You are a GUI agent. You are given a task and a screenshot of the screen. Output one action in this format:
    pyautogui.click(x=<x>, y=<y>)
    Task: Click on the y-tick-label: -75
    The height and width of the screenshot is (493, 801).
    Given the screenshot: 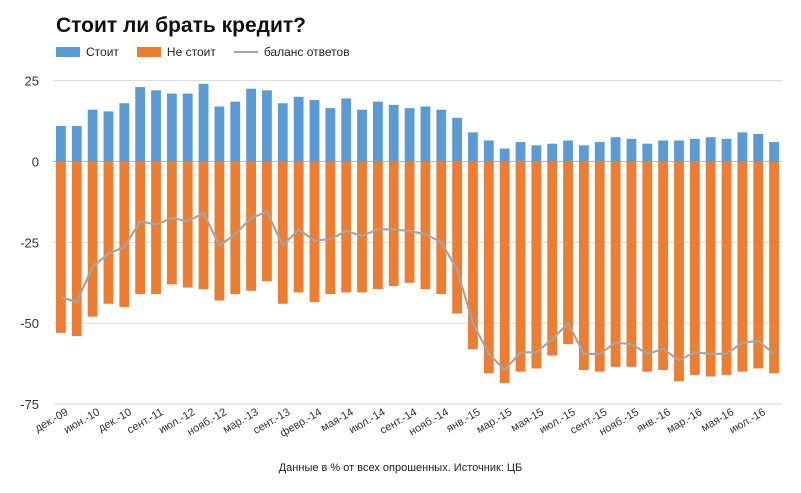 What is the action you would take?
    pyautogui.click(x=29, y=404)
    